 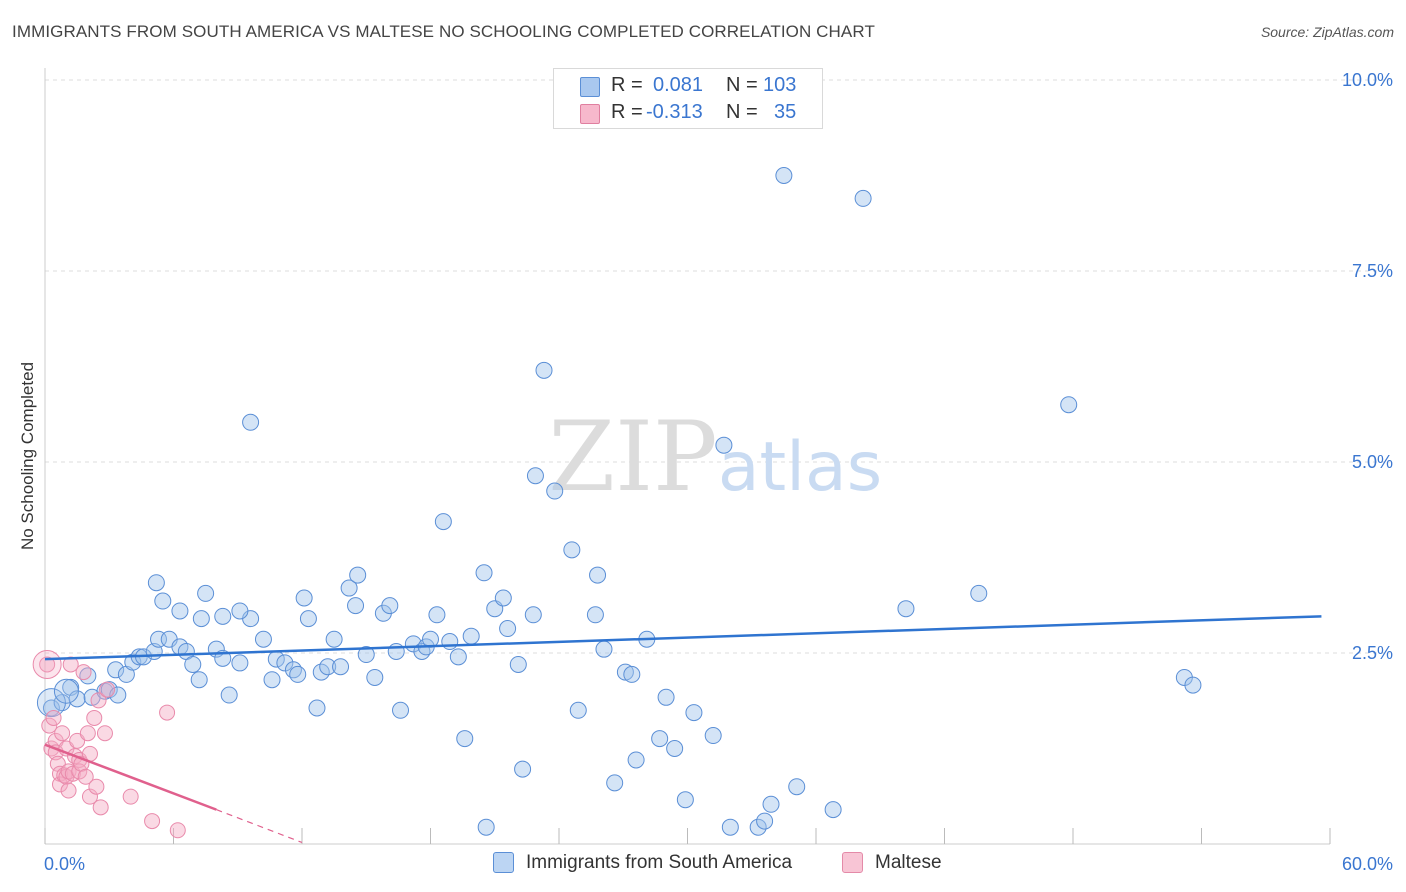 What do you see at coordinates (64, 864) in the screenshot?
I see `x-tick-label-min: 0.0%` at bounding box center [64, 864].